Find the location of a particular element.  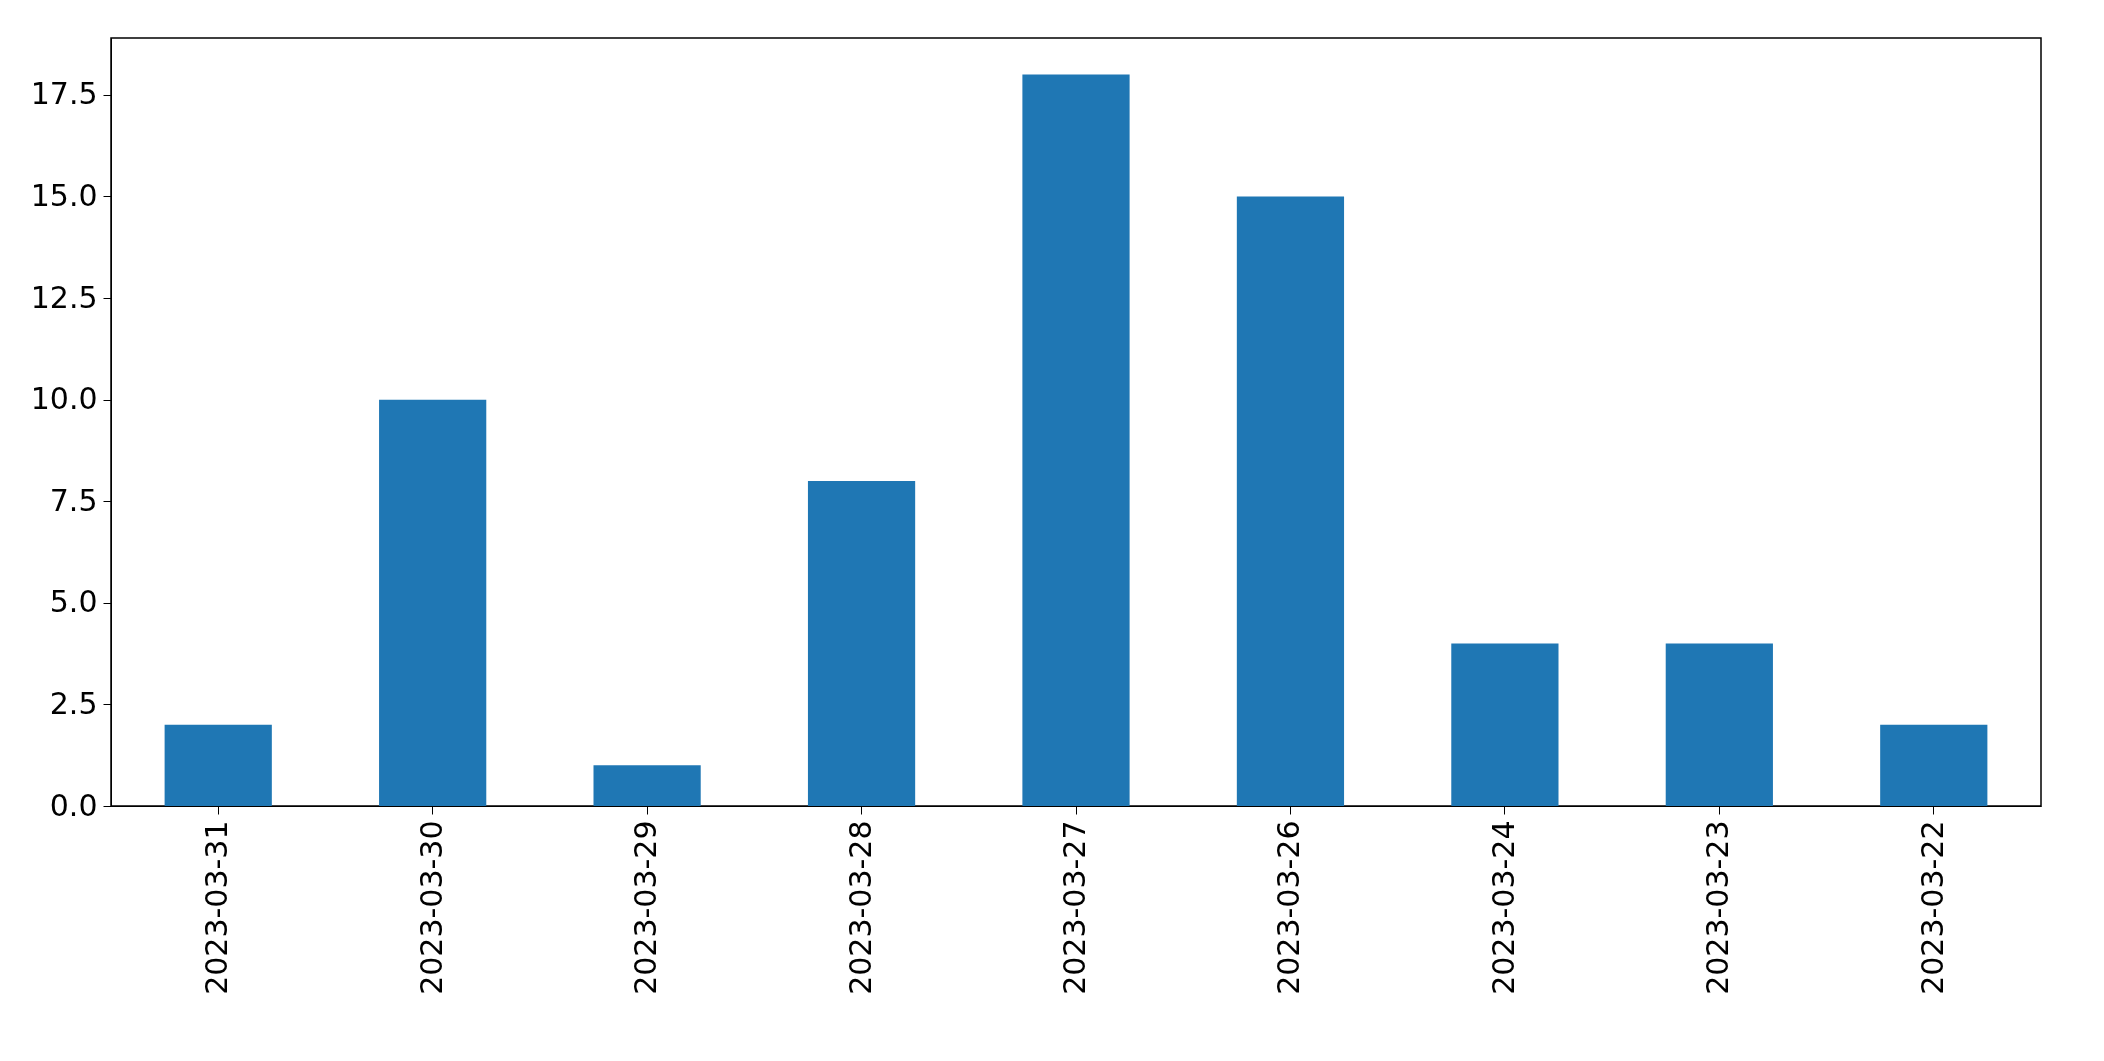

y-tick-label: 10.0 is located at coordinates (64, 399).